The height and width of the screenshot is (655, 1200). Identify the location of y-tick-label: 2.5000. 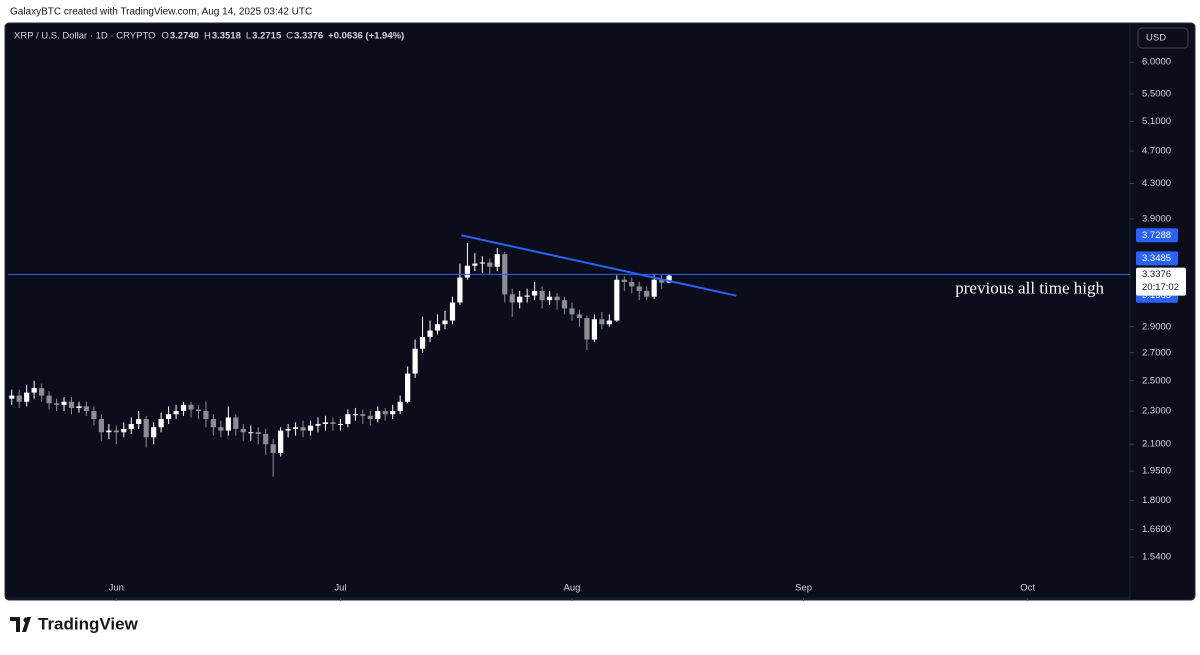
(1156, 380).